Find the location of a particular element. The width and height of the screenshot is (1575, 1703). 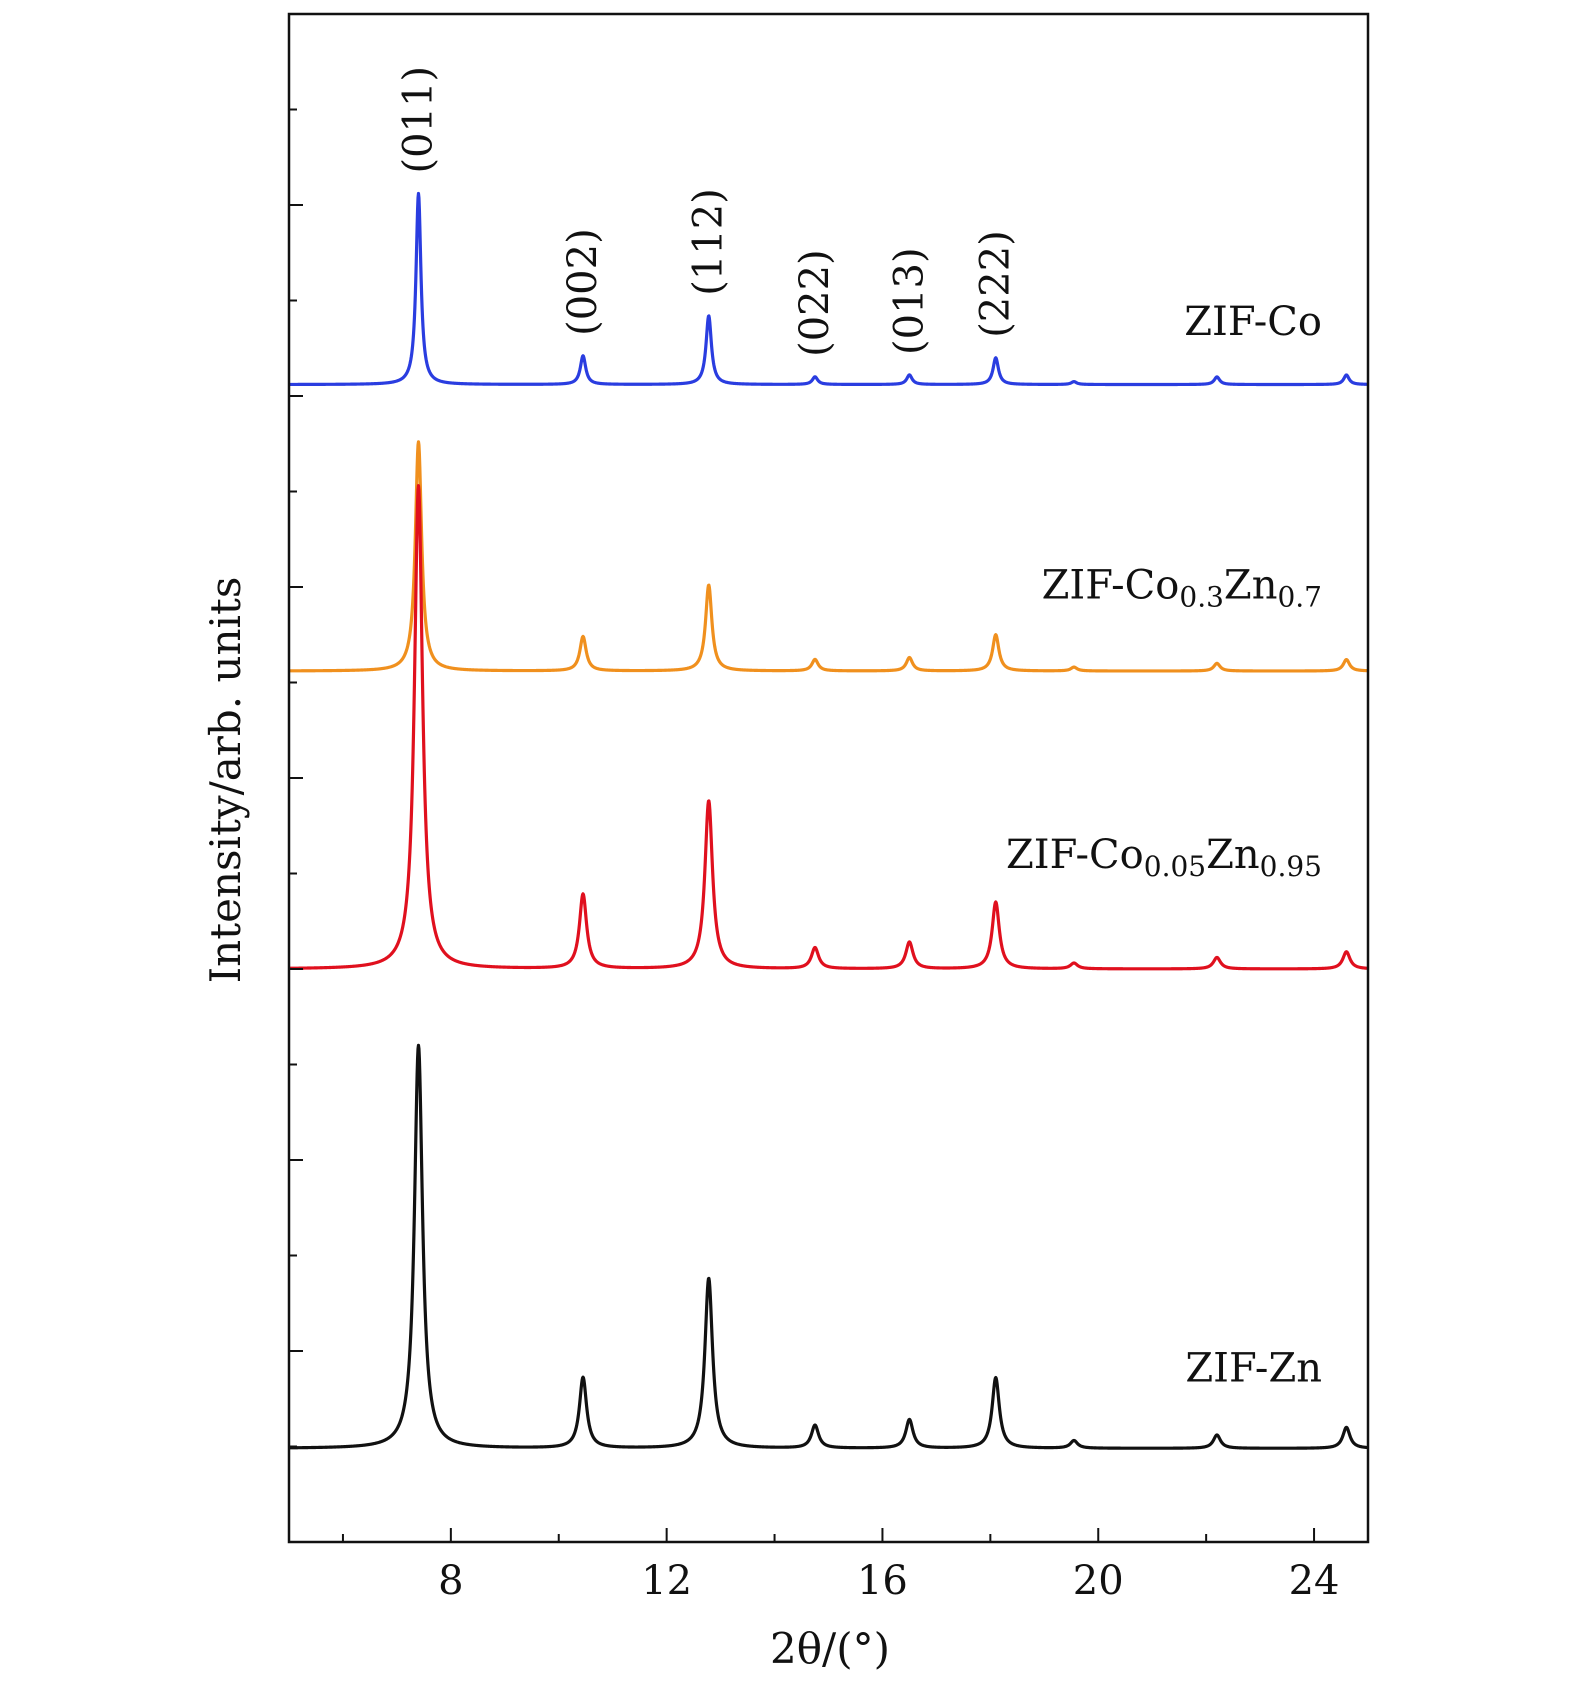

series-label-2: ZIF-Co0.05Zn0.95 is located at coordinates (1164, 857).